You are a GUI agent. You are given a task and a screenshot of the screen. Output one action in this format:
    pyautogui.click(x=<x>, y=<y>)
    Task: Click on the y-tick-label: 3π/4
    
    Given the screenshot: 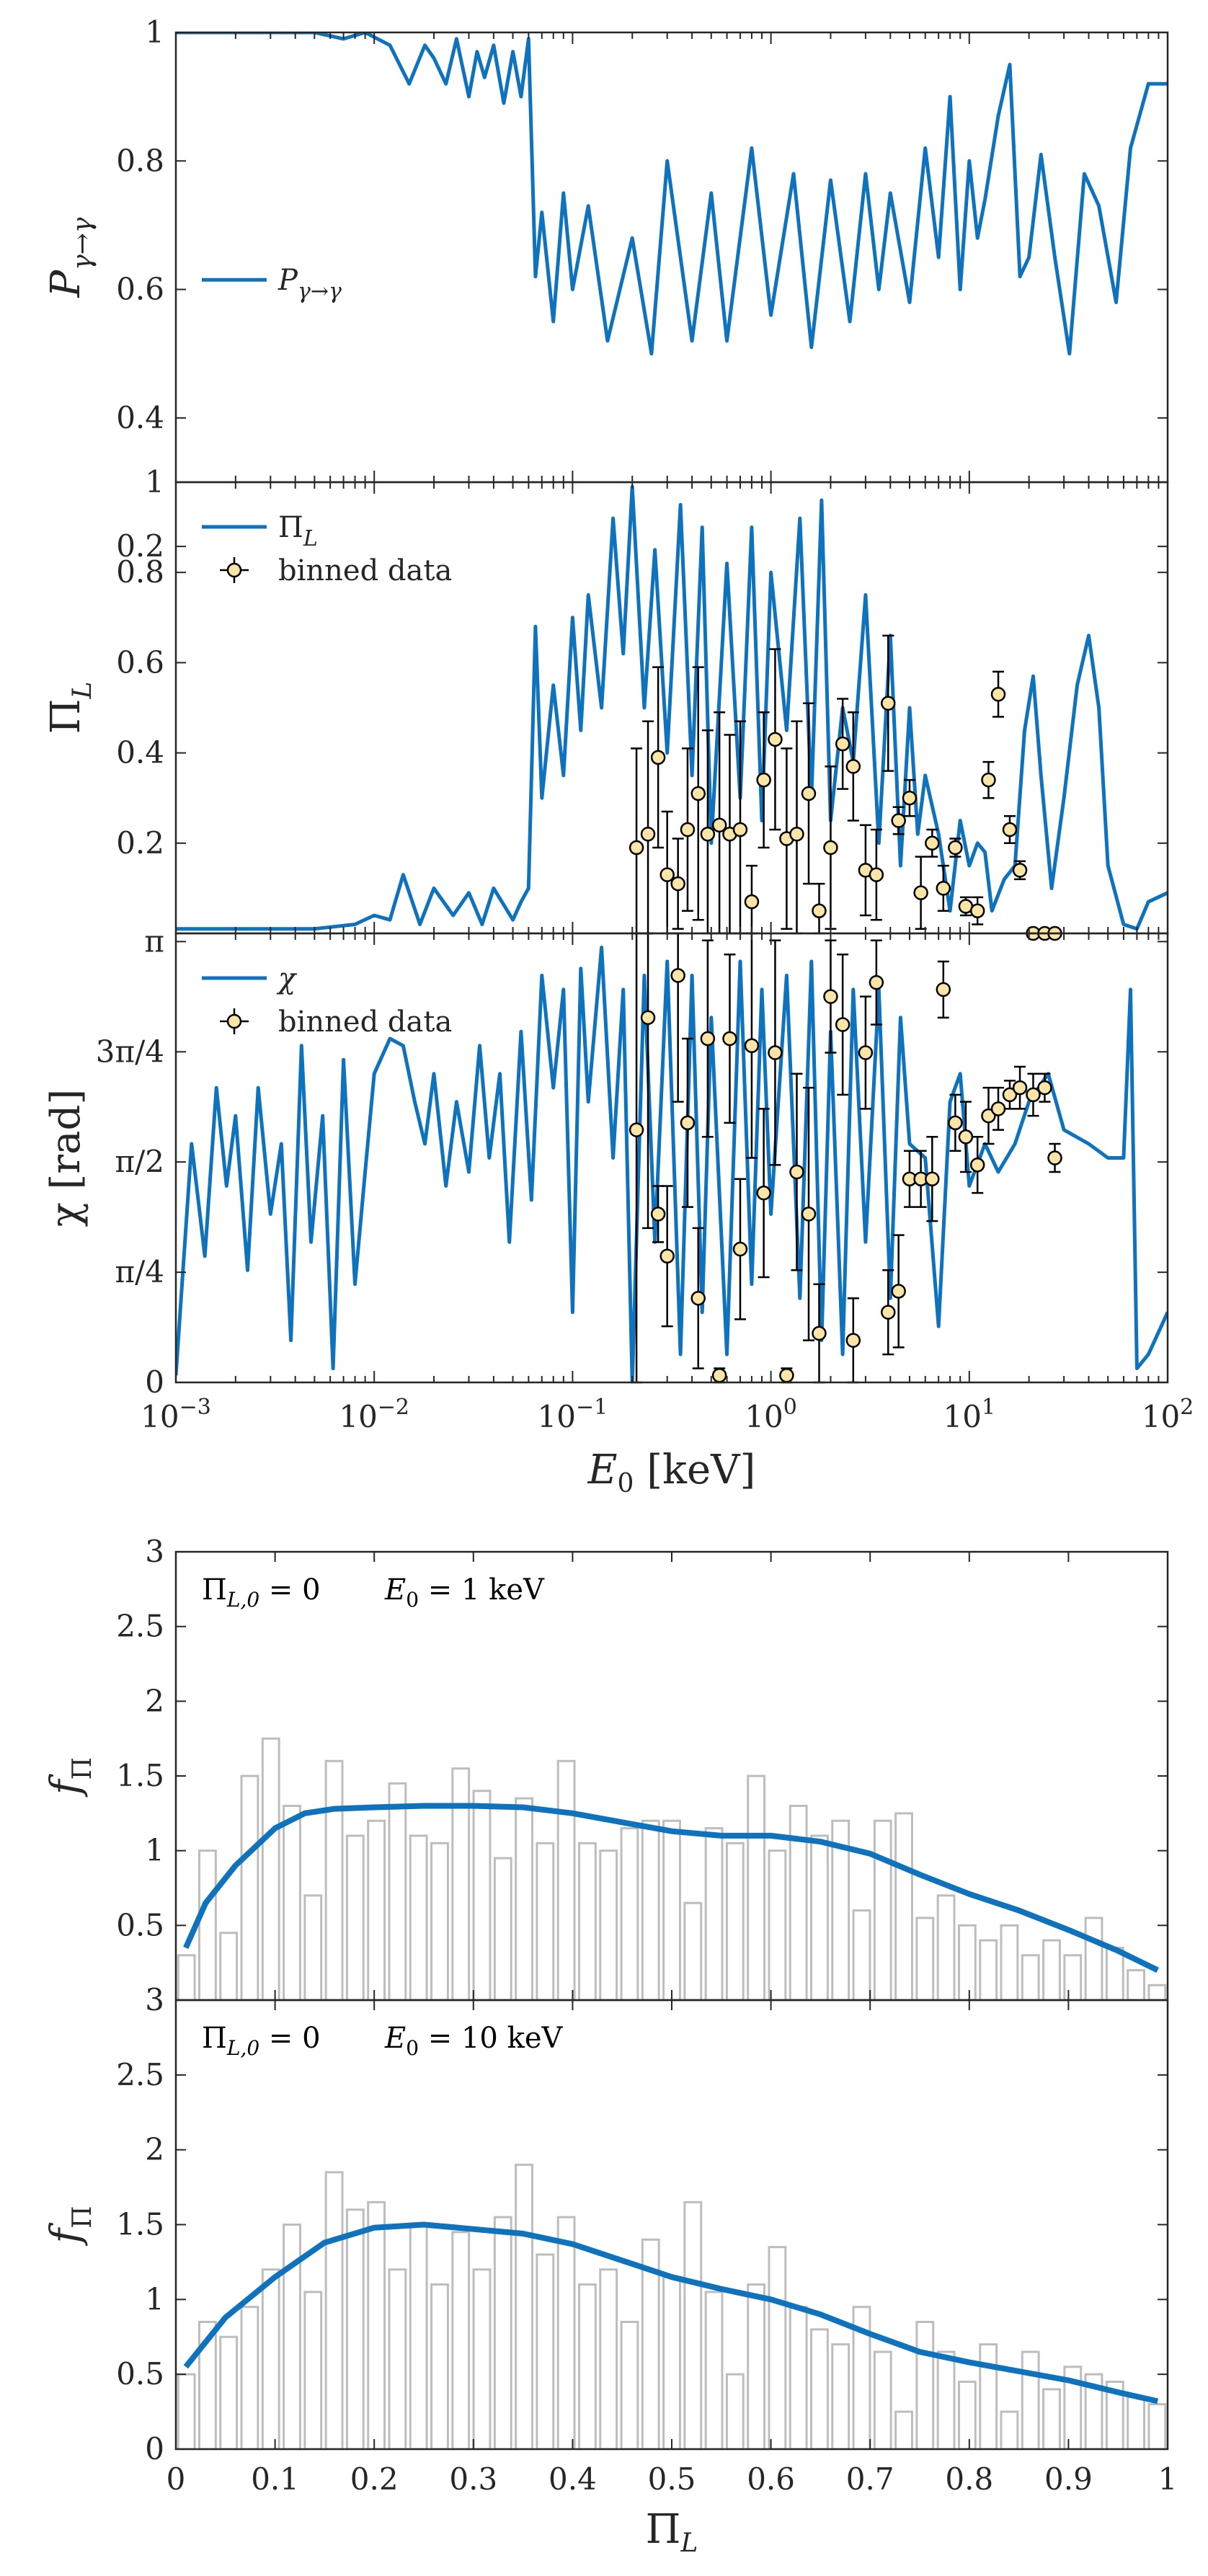 What is the action you would take?
    pyautogui.click(x=130, y=1051)
    